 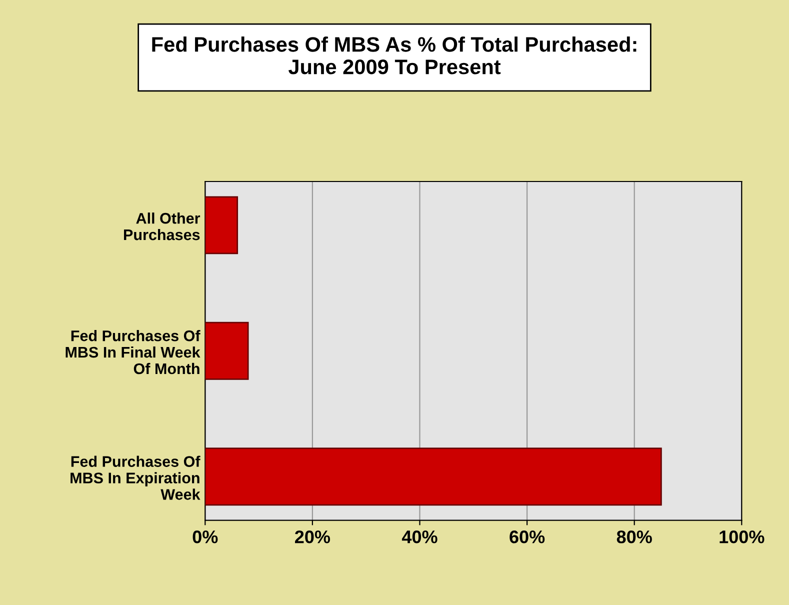 I want to click on x-tick-label: 80%, so click(x=634, y=537).